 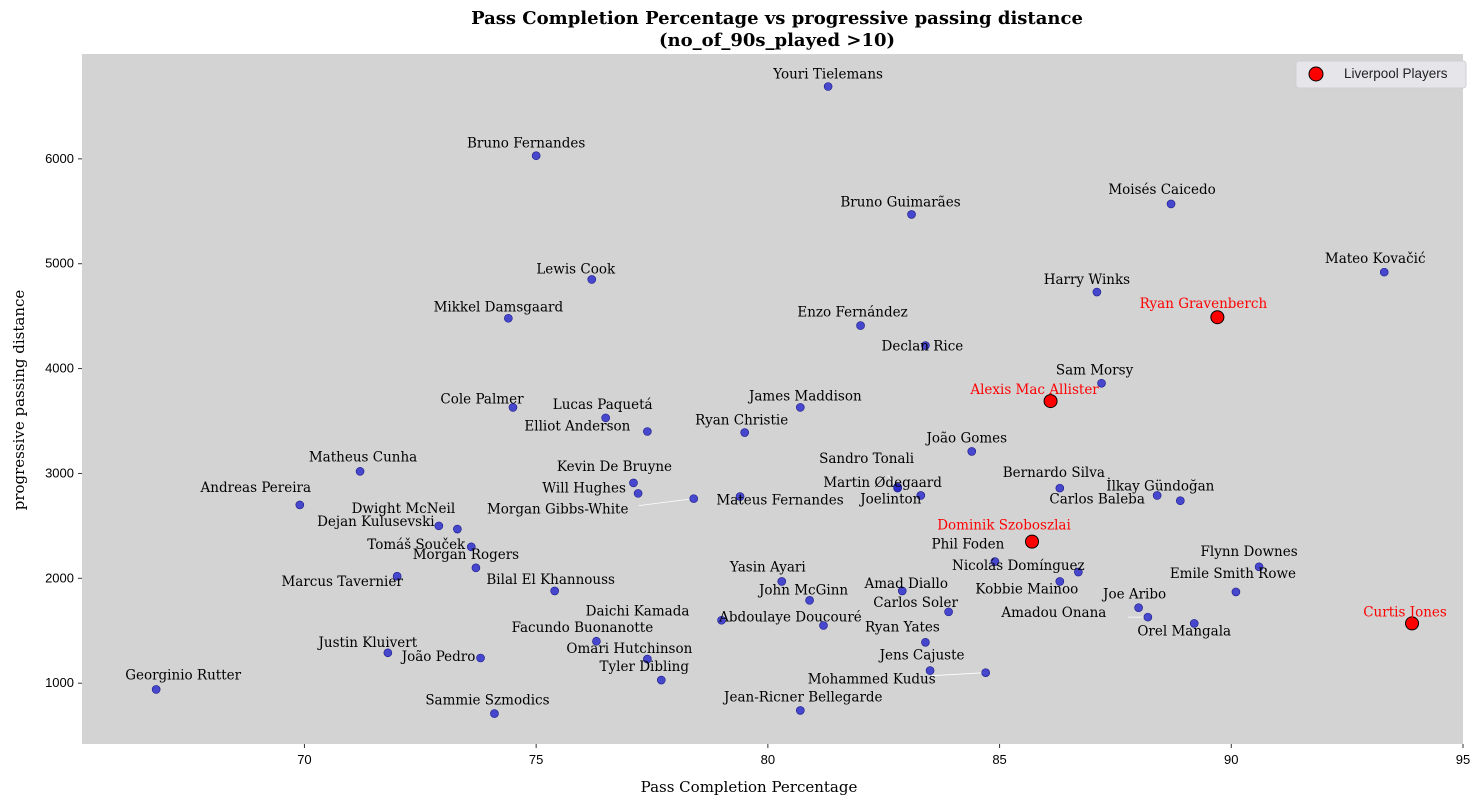 What do you see at coordinates (526, 144) in the screenshot?
I see `player-label: Bruno Fernandes` at bounding box center [526, 144].